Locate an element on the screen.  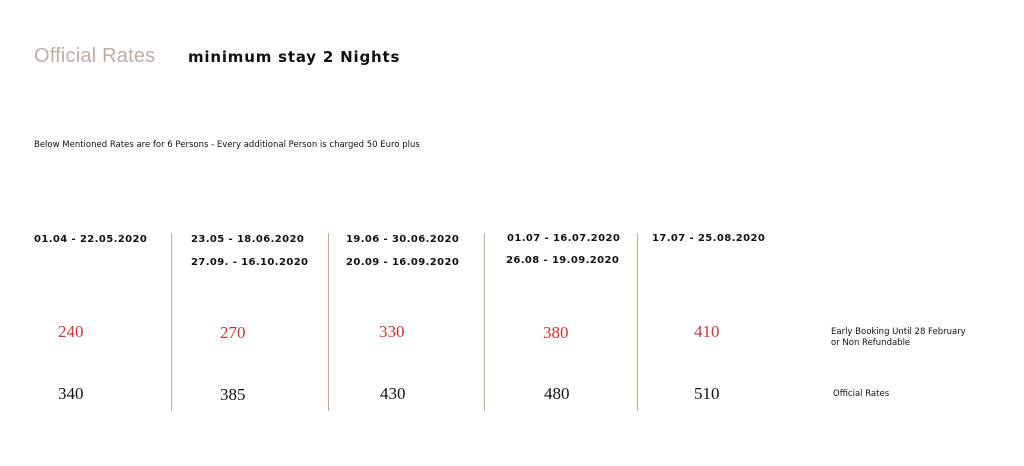
season-2-period-2: 27.09. - 16.10.2020 is located at coordinates (250, 262).